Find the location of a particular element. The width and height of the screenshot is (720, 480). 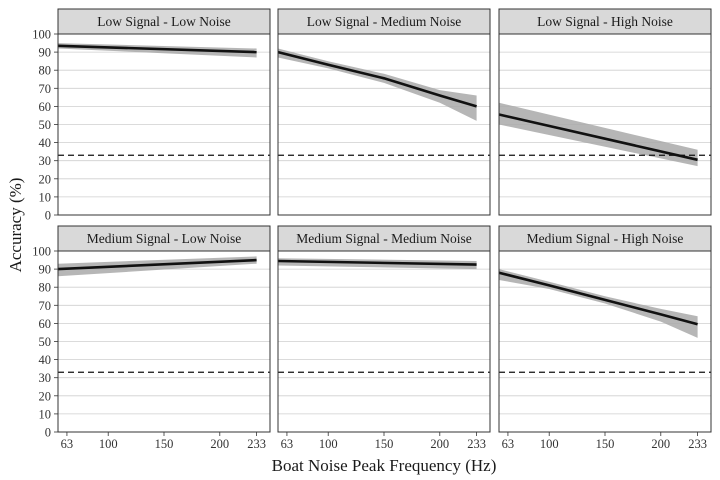

facet-title: Medium Signal - Low Noise is located at coordinates (164, 238).